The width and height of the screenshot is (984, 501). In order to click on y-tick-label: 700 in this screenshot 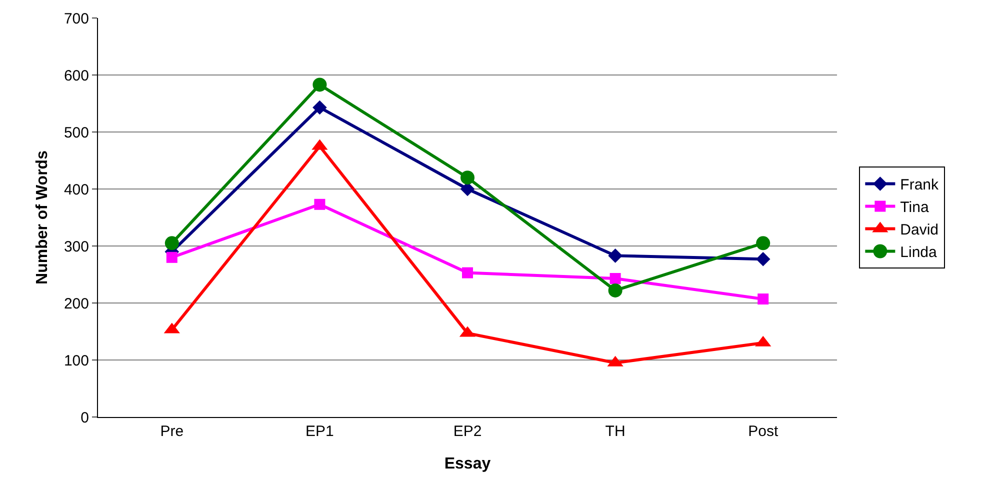, I will do `click(76, 19)`.